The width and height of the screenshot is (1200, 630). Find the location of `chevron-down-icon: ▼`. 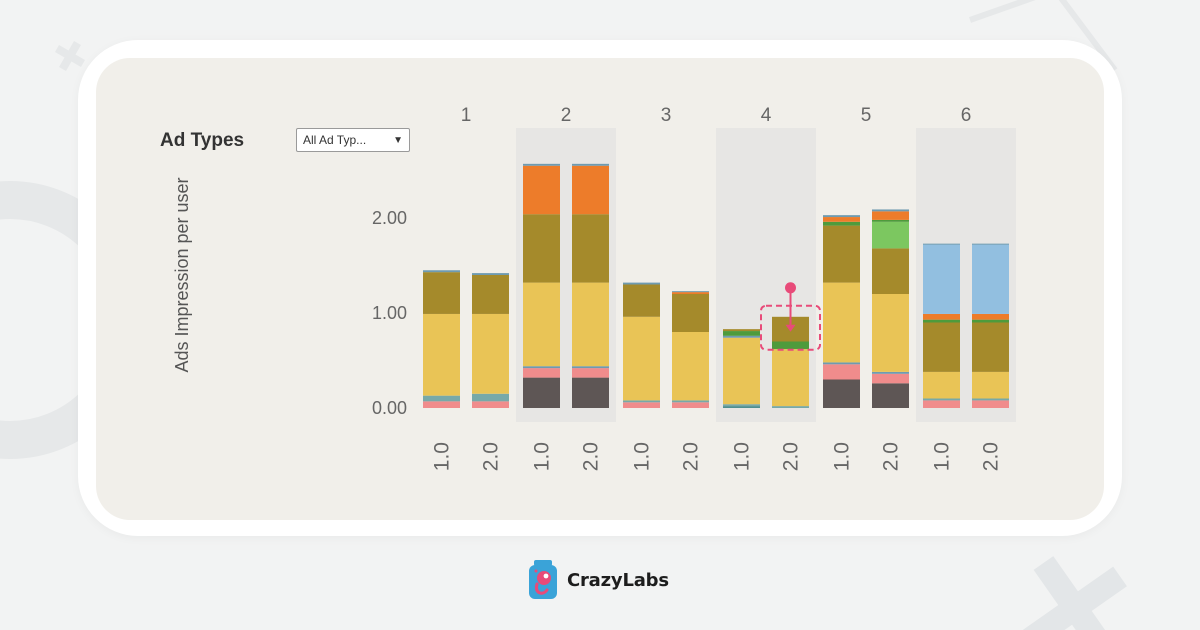

chevron-down-icon: ▼ is located at coordinates (398, 140).